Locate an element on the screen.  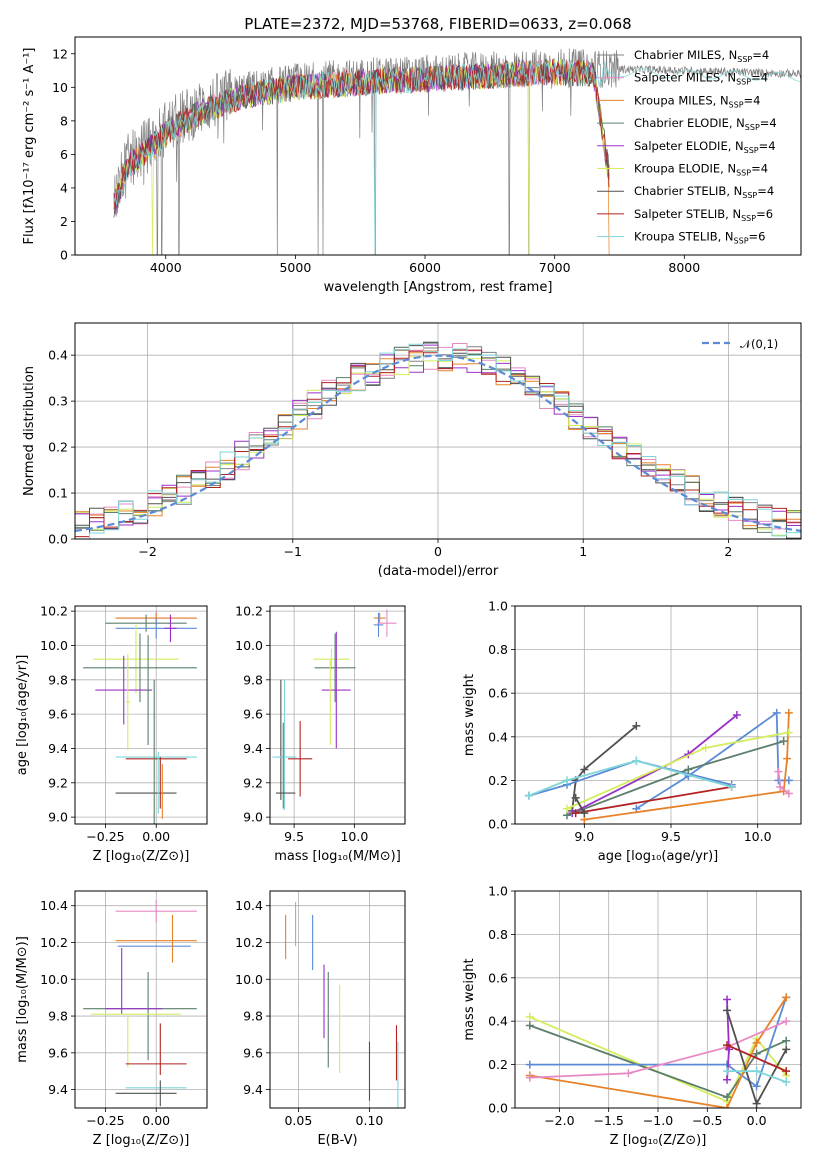
y-tick-label: 10 is located at coordinates (60, 87).